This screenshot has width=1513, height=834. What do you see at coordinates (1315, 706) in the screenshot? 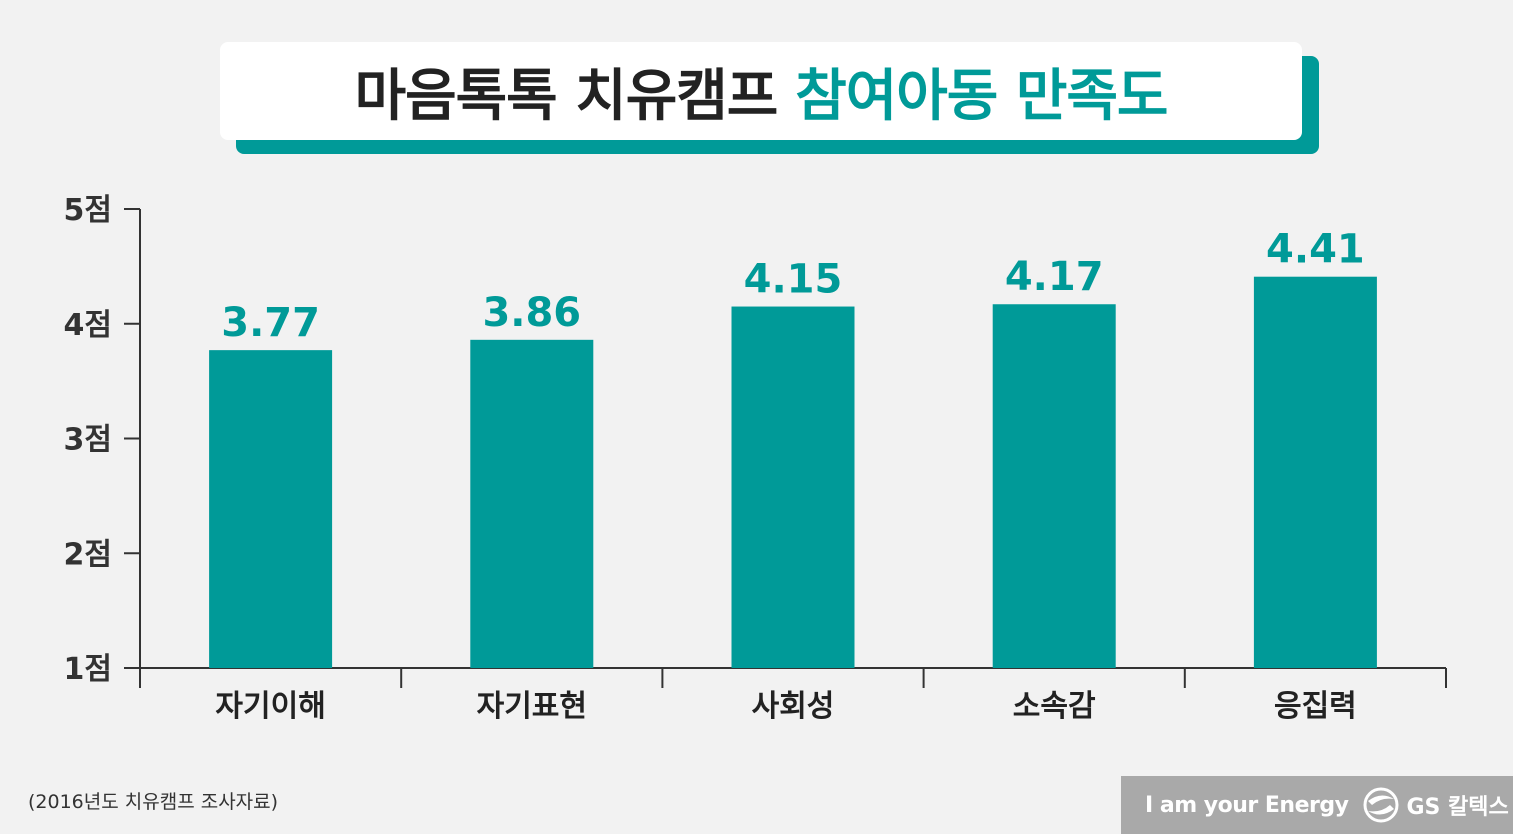
I see `x-tick-label: 응집력` at bounding box center [1315, 706].